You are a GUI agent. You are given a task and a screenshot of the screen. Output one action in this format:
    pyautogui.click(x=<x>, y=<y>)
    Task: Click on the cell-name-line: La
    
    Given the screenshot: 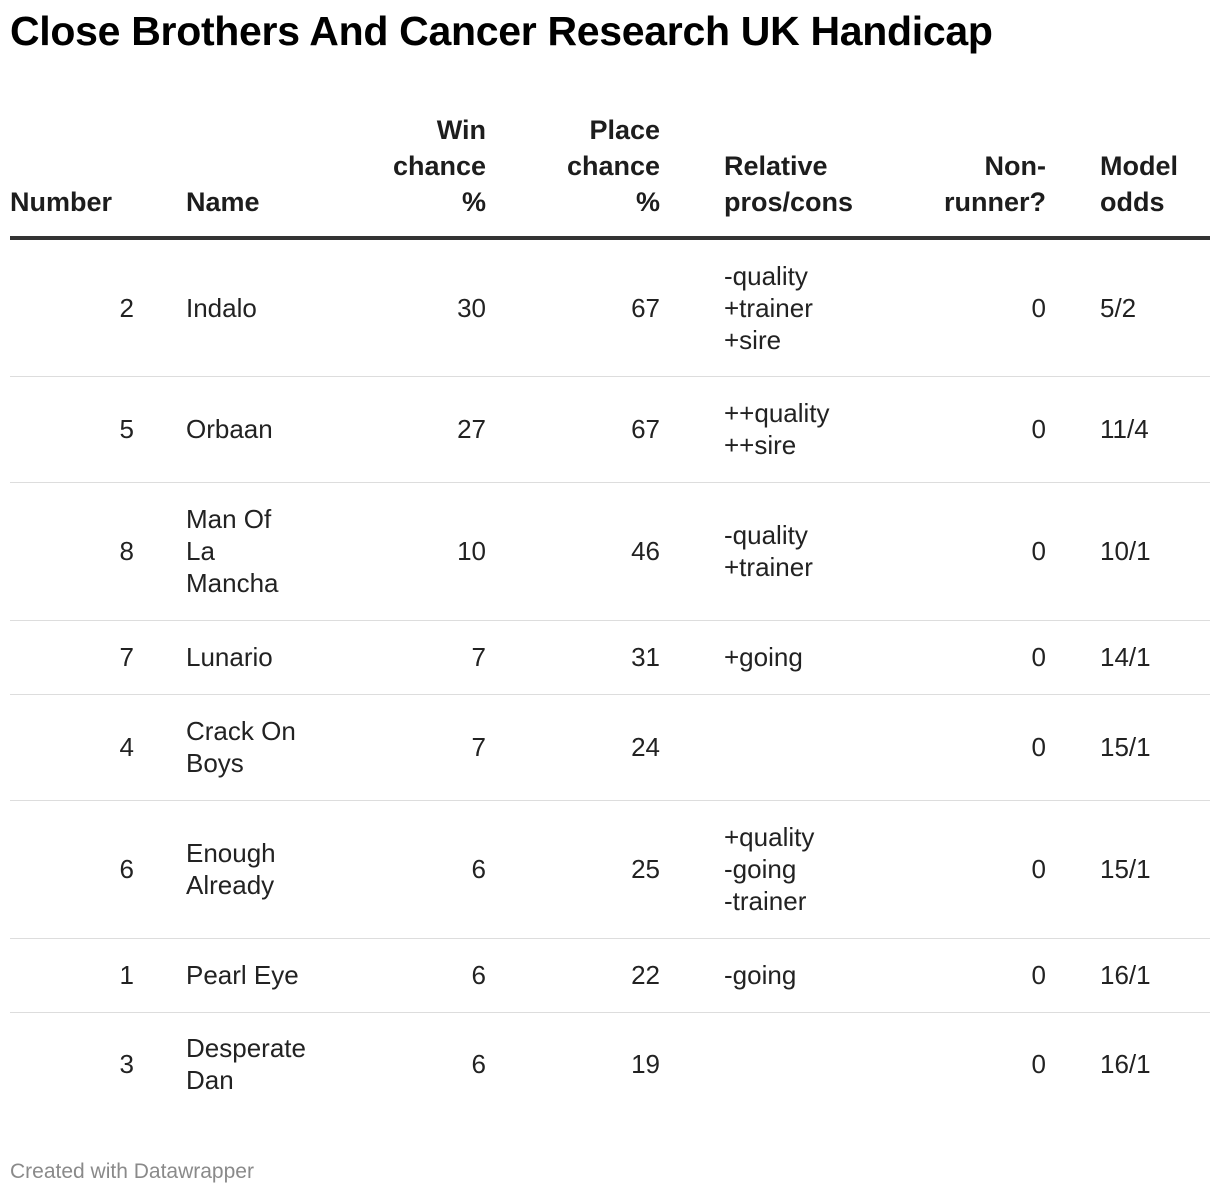 What is the action you would take?
    pyautogui.click(x=200, y=551)
    